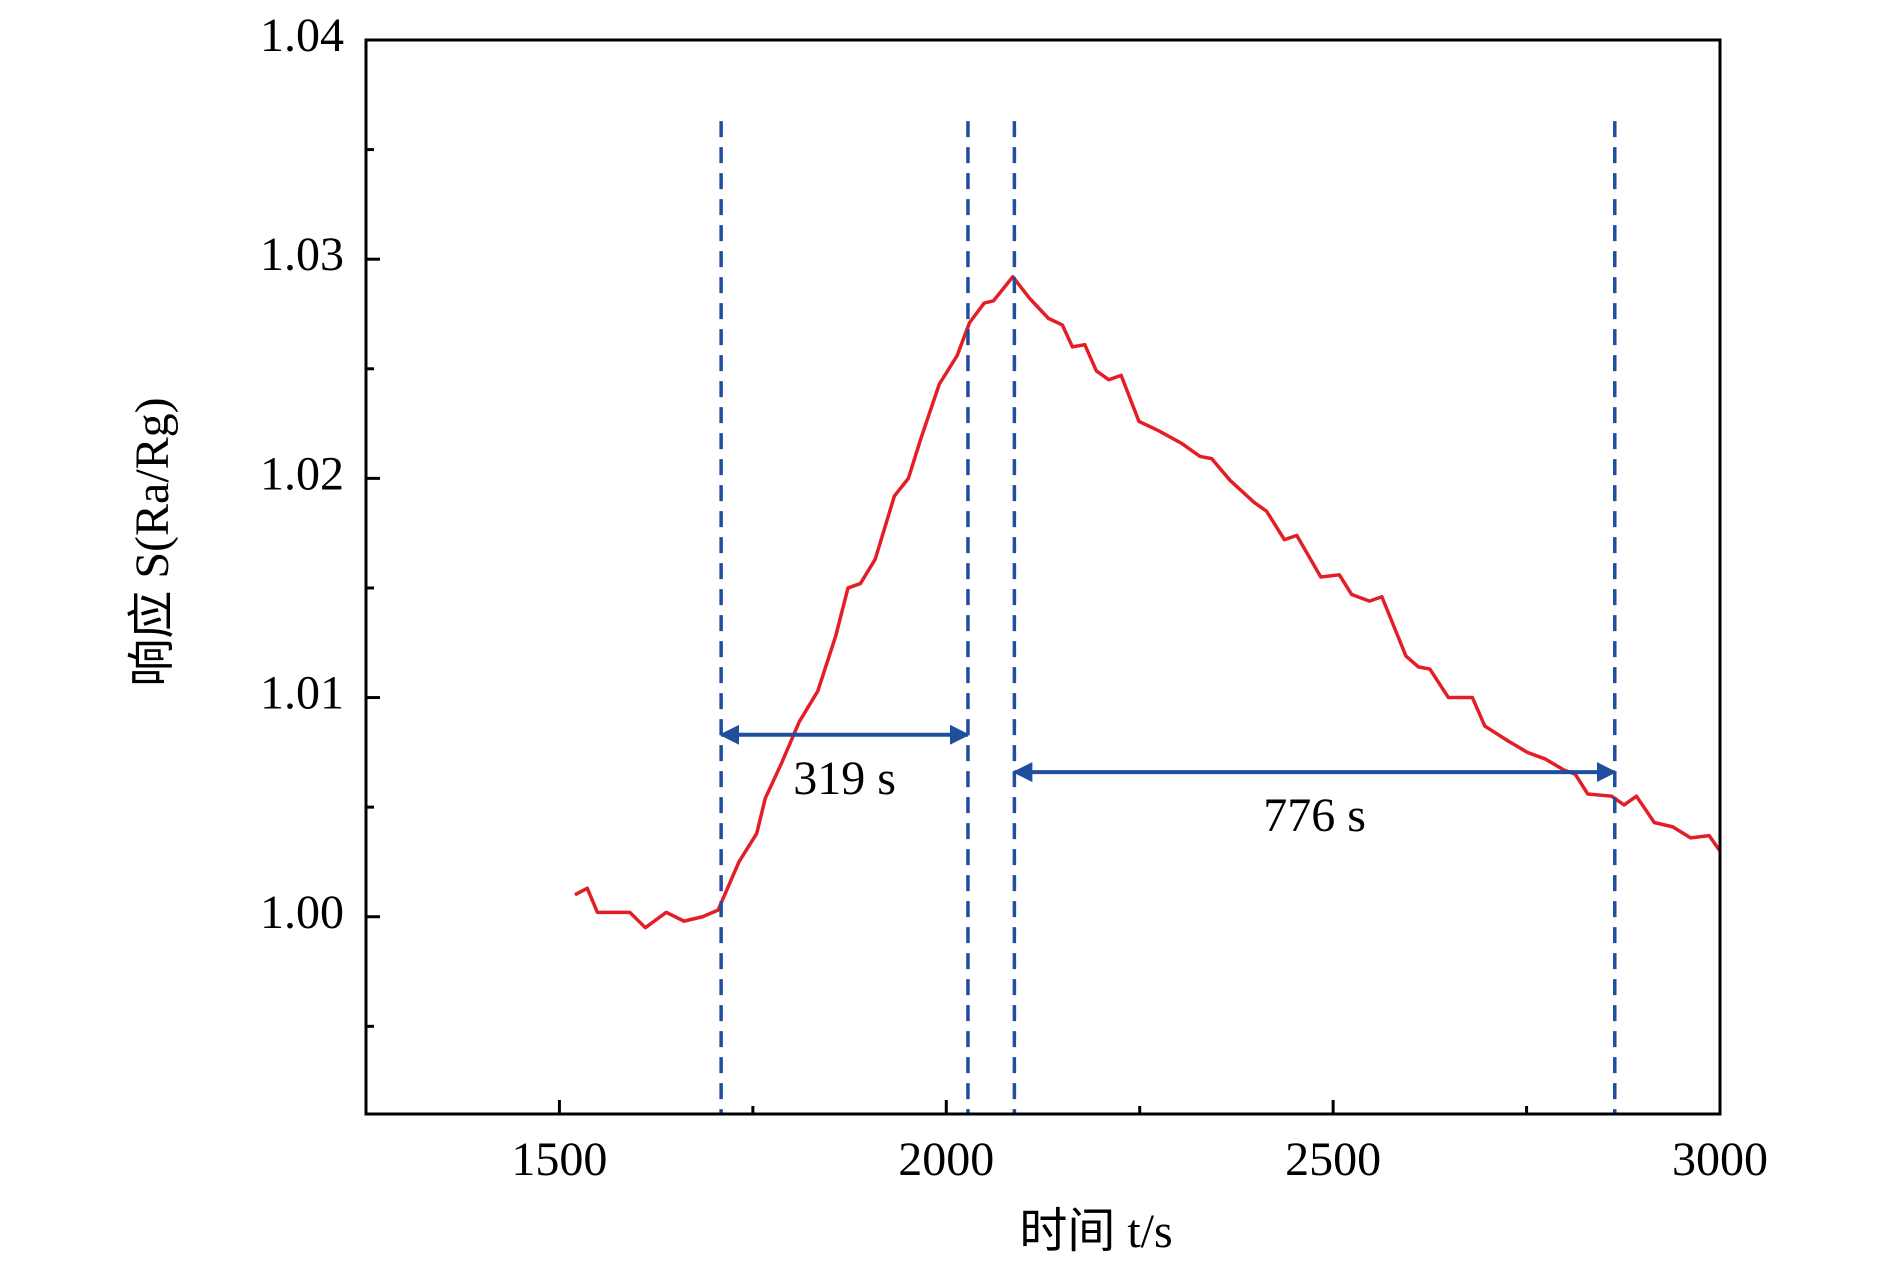 This screenshot has height=1288, width=1890. What do you see at coordinates (152, 541) in the screenshot?
I see `y-axis-label: 响应 S(Ra/Rg)` at bounding box center [152, 541].